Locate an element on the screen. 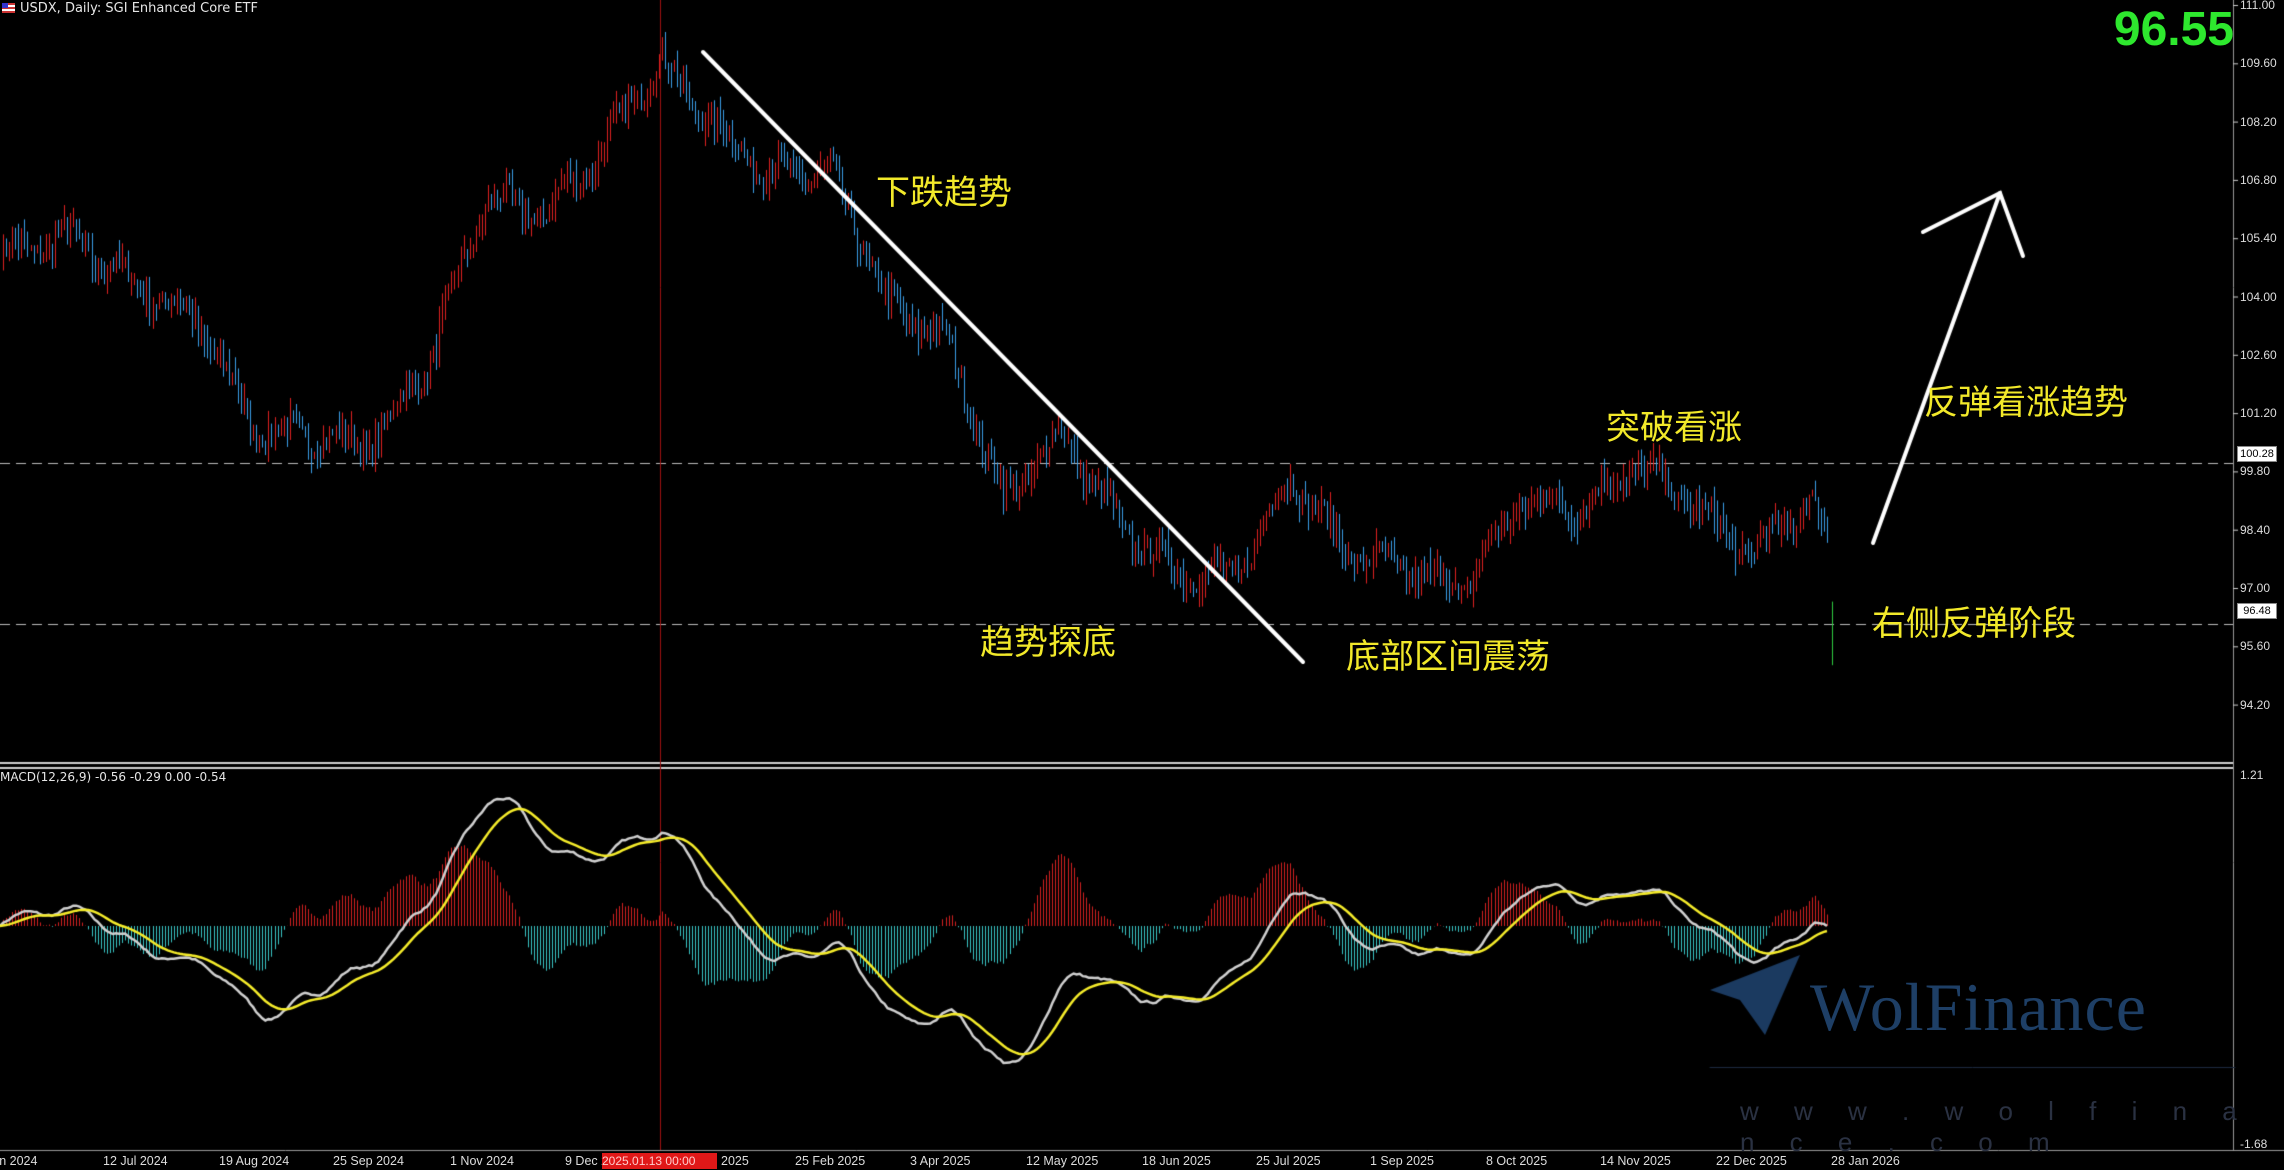 Image resolution: width=2284 pixels, height=1170 pixels. annotation-range: 底部区间震荡 is located at coordinates (1448, 657).